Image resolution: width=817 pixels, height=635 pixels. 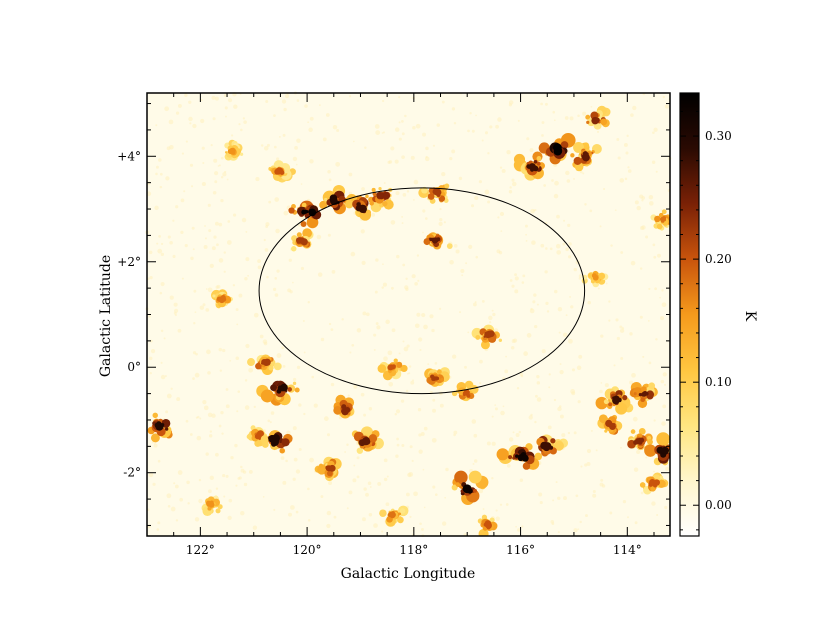 What do you see at coordinates (750, 316) in the screenshot?
I see `colorbar-title: K` at bounding box center [750, 316].